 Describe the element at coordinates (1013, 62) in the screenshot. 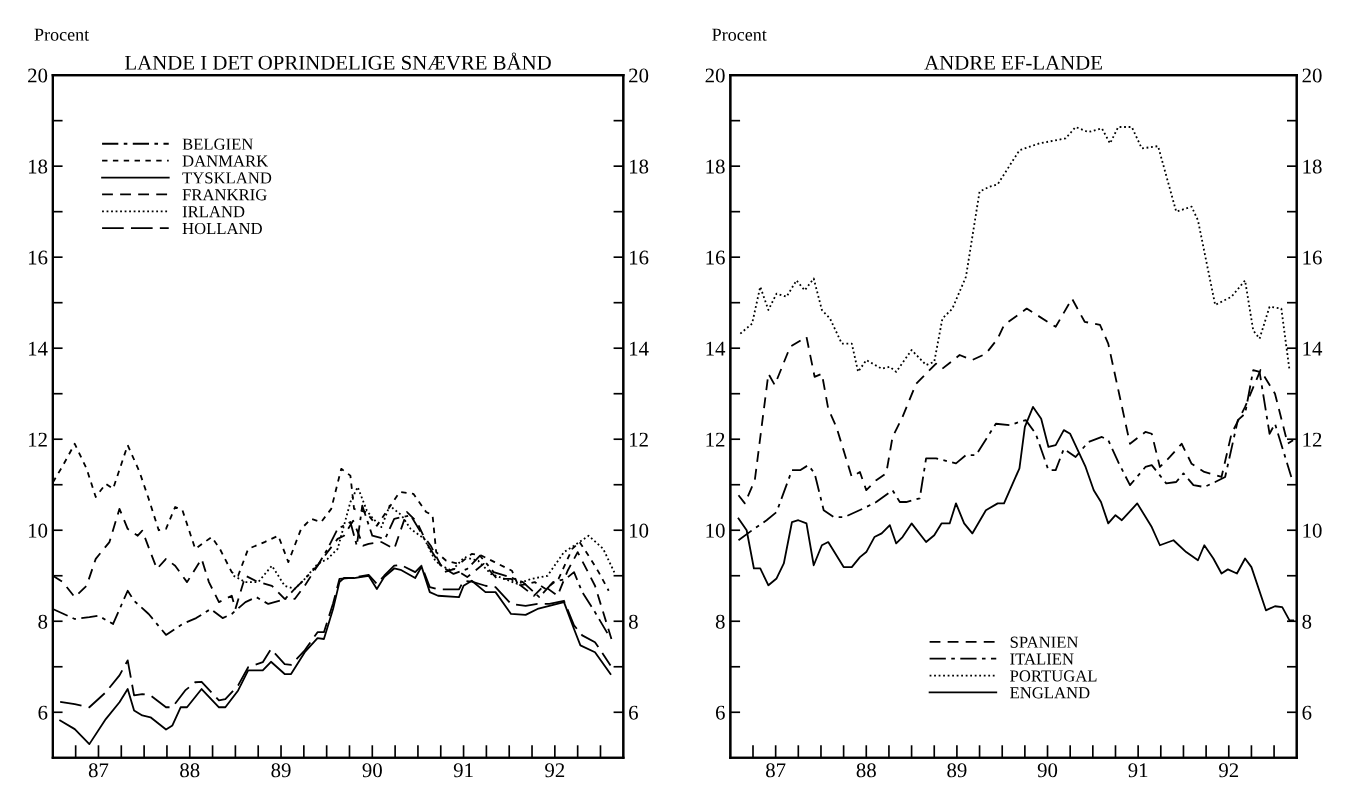

I see `chart-title: ANDRE EF-LANDE` at that location.